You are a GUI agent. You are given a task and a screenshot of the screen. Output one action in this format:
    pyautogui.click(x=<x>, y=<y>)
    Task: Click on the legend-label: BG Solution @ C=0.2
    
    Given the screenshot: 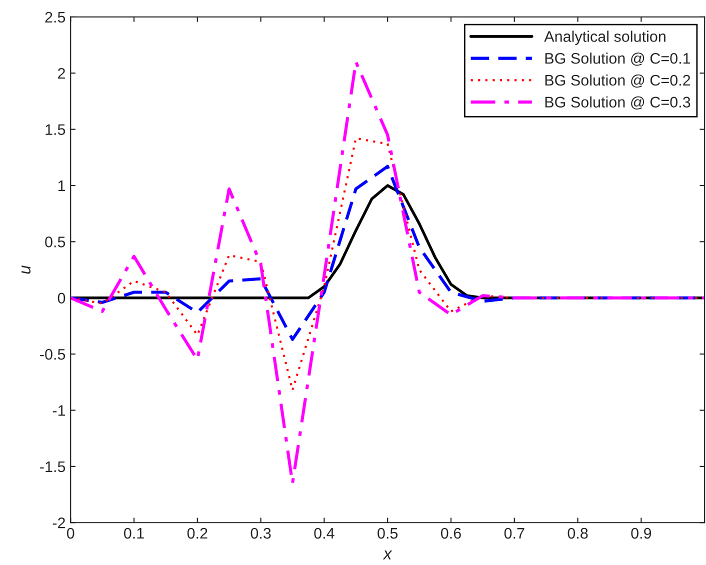 What is the action you would take?
    pyautogui.click(x=617, y=81)
    